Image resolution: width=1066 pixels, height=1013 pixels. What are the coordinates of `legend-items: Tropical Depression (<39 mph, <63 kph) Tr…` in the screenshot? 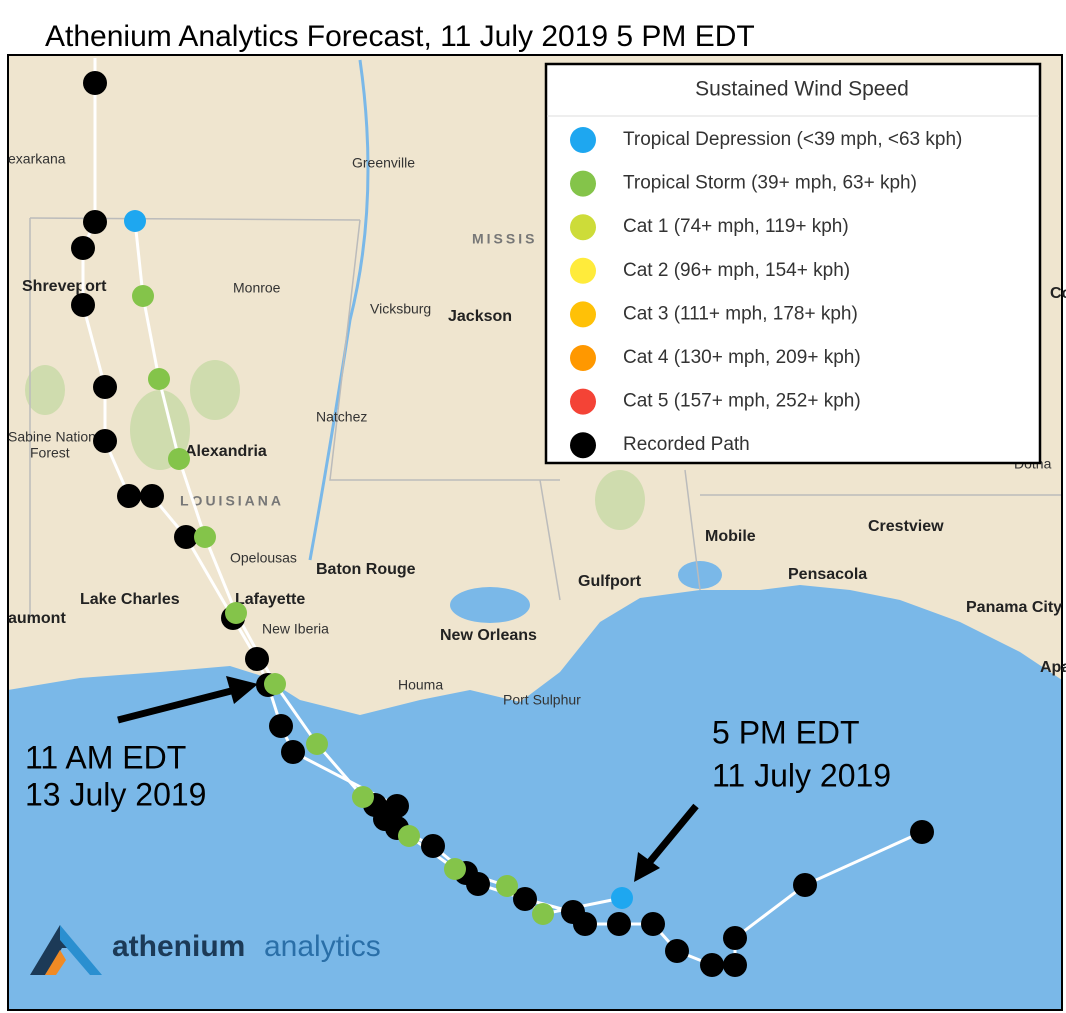 It's located at (766, 293).